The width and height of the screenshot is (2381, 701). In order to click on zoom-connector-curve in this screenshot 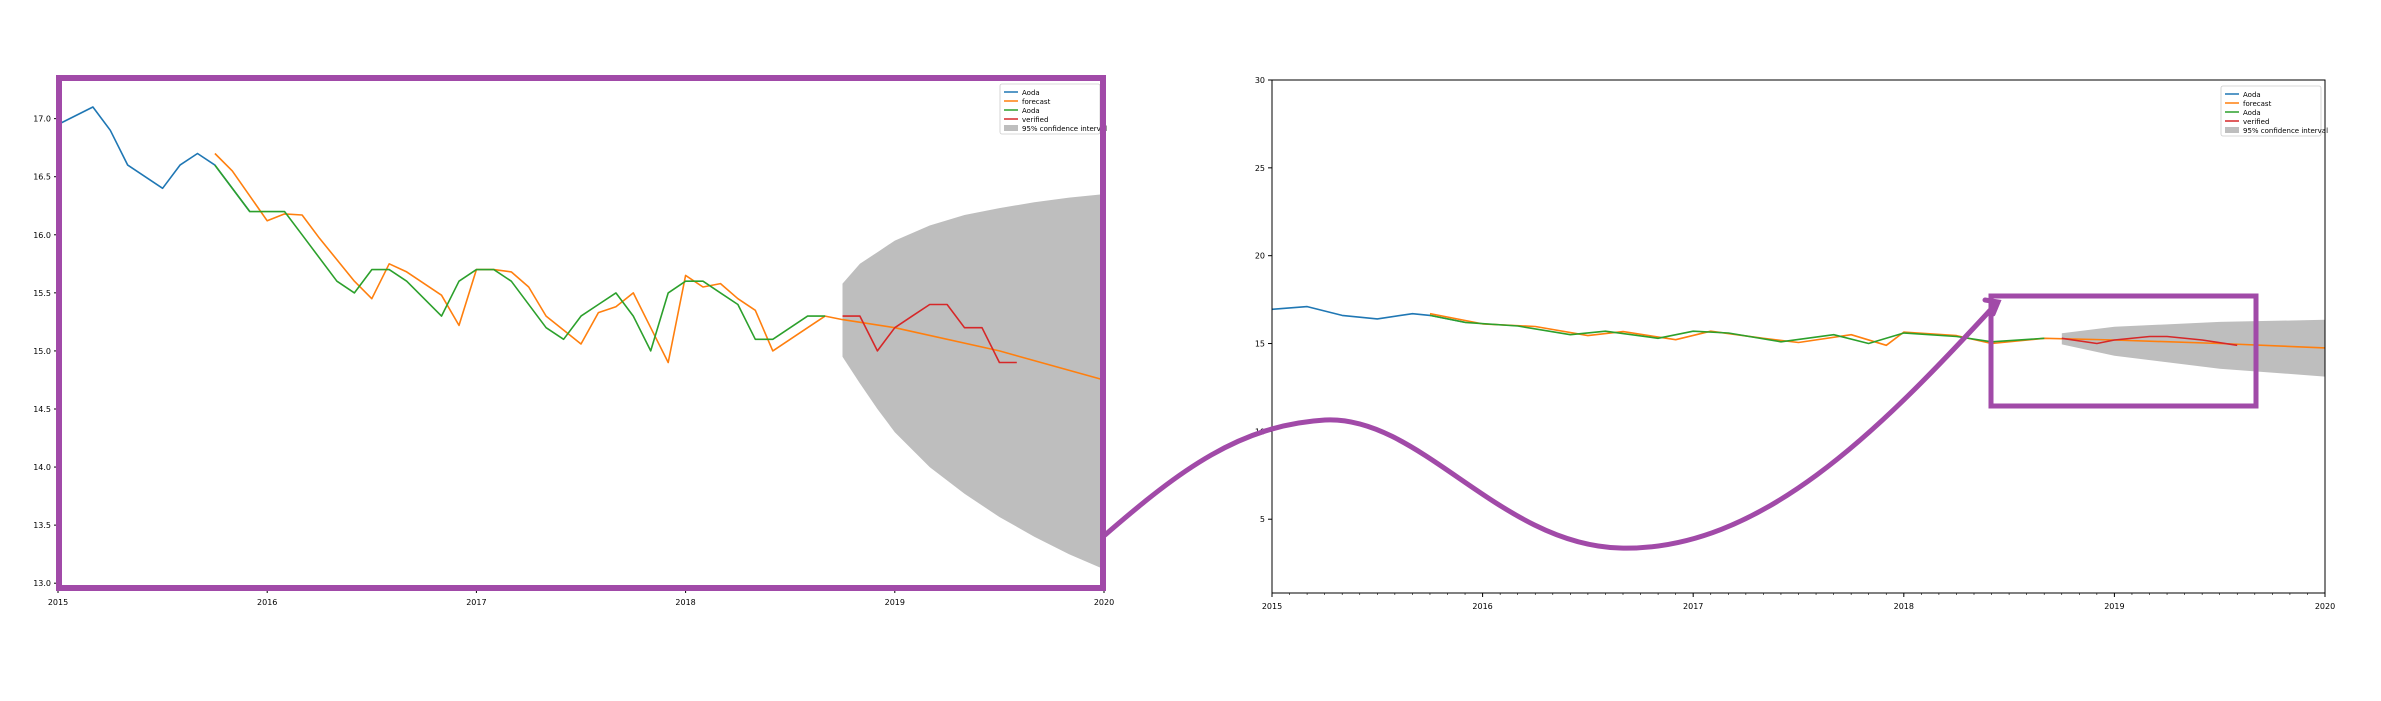, I will do `click(1550, 426)`.